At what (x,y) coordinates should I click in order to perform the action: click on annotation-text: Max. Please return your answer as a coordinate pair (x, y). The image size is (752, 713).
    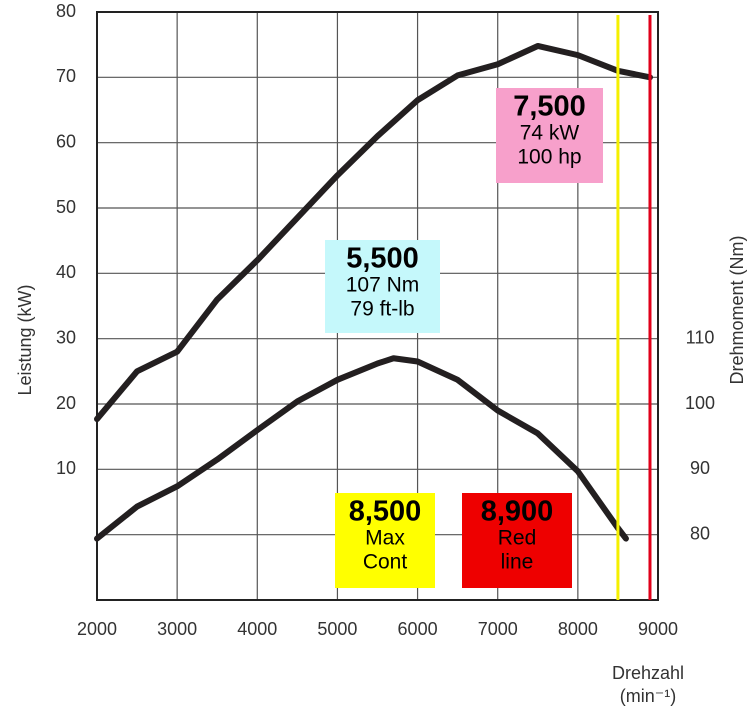
    Looking at the image, I should click on (385, 538).